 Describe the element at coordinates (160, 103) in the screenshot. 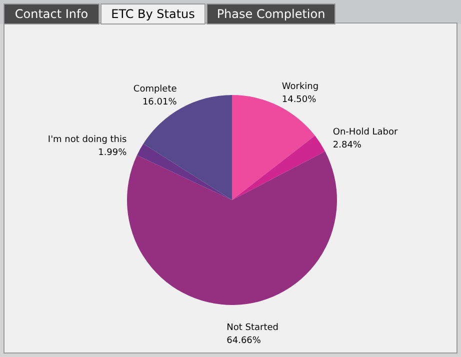

I see `data-label: 16.01%` at that location.